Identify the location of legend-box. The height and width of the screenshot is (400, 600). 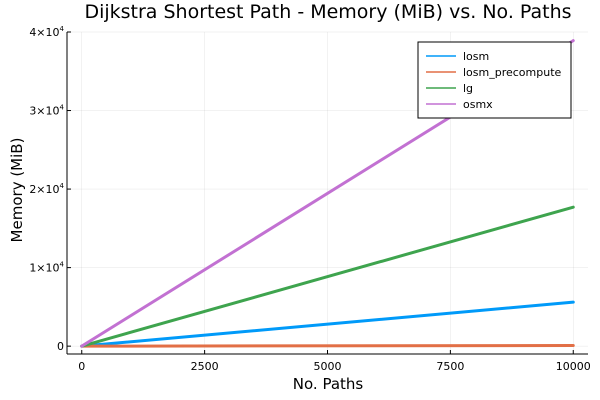
(494, 80).